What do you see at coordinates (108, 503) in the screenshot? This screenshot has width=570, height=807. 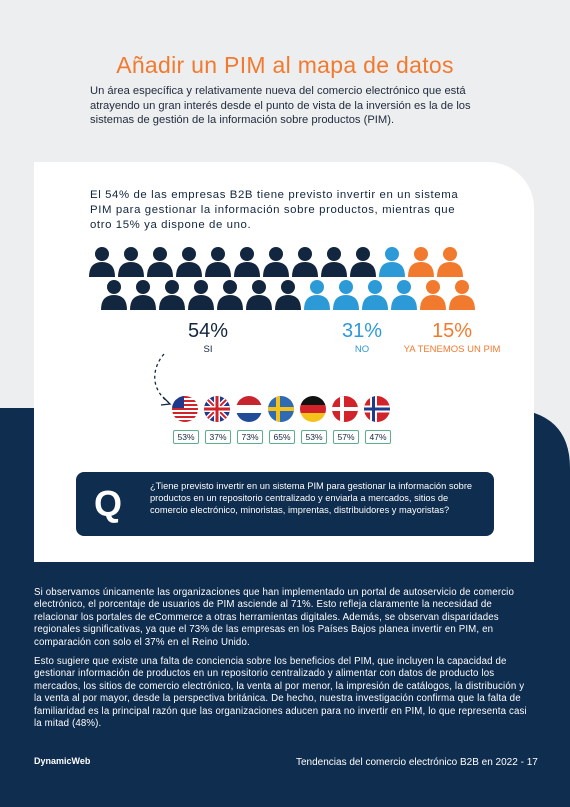 I see `question-letter: Q` at bounding box center [108, 503].